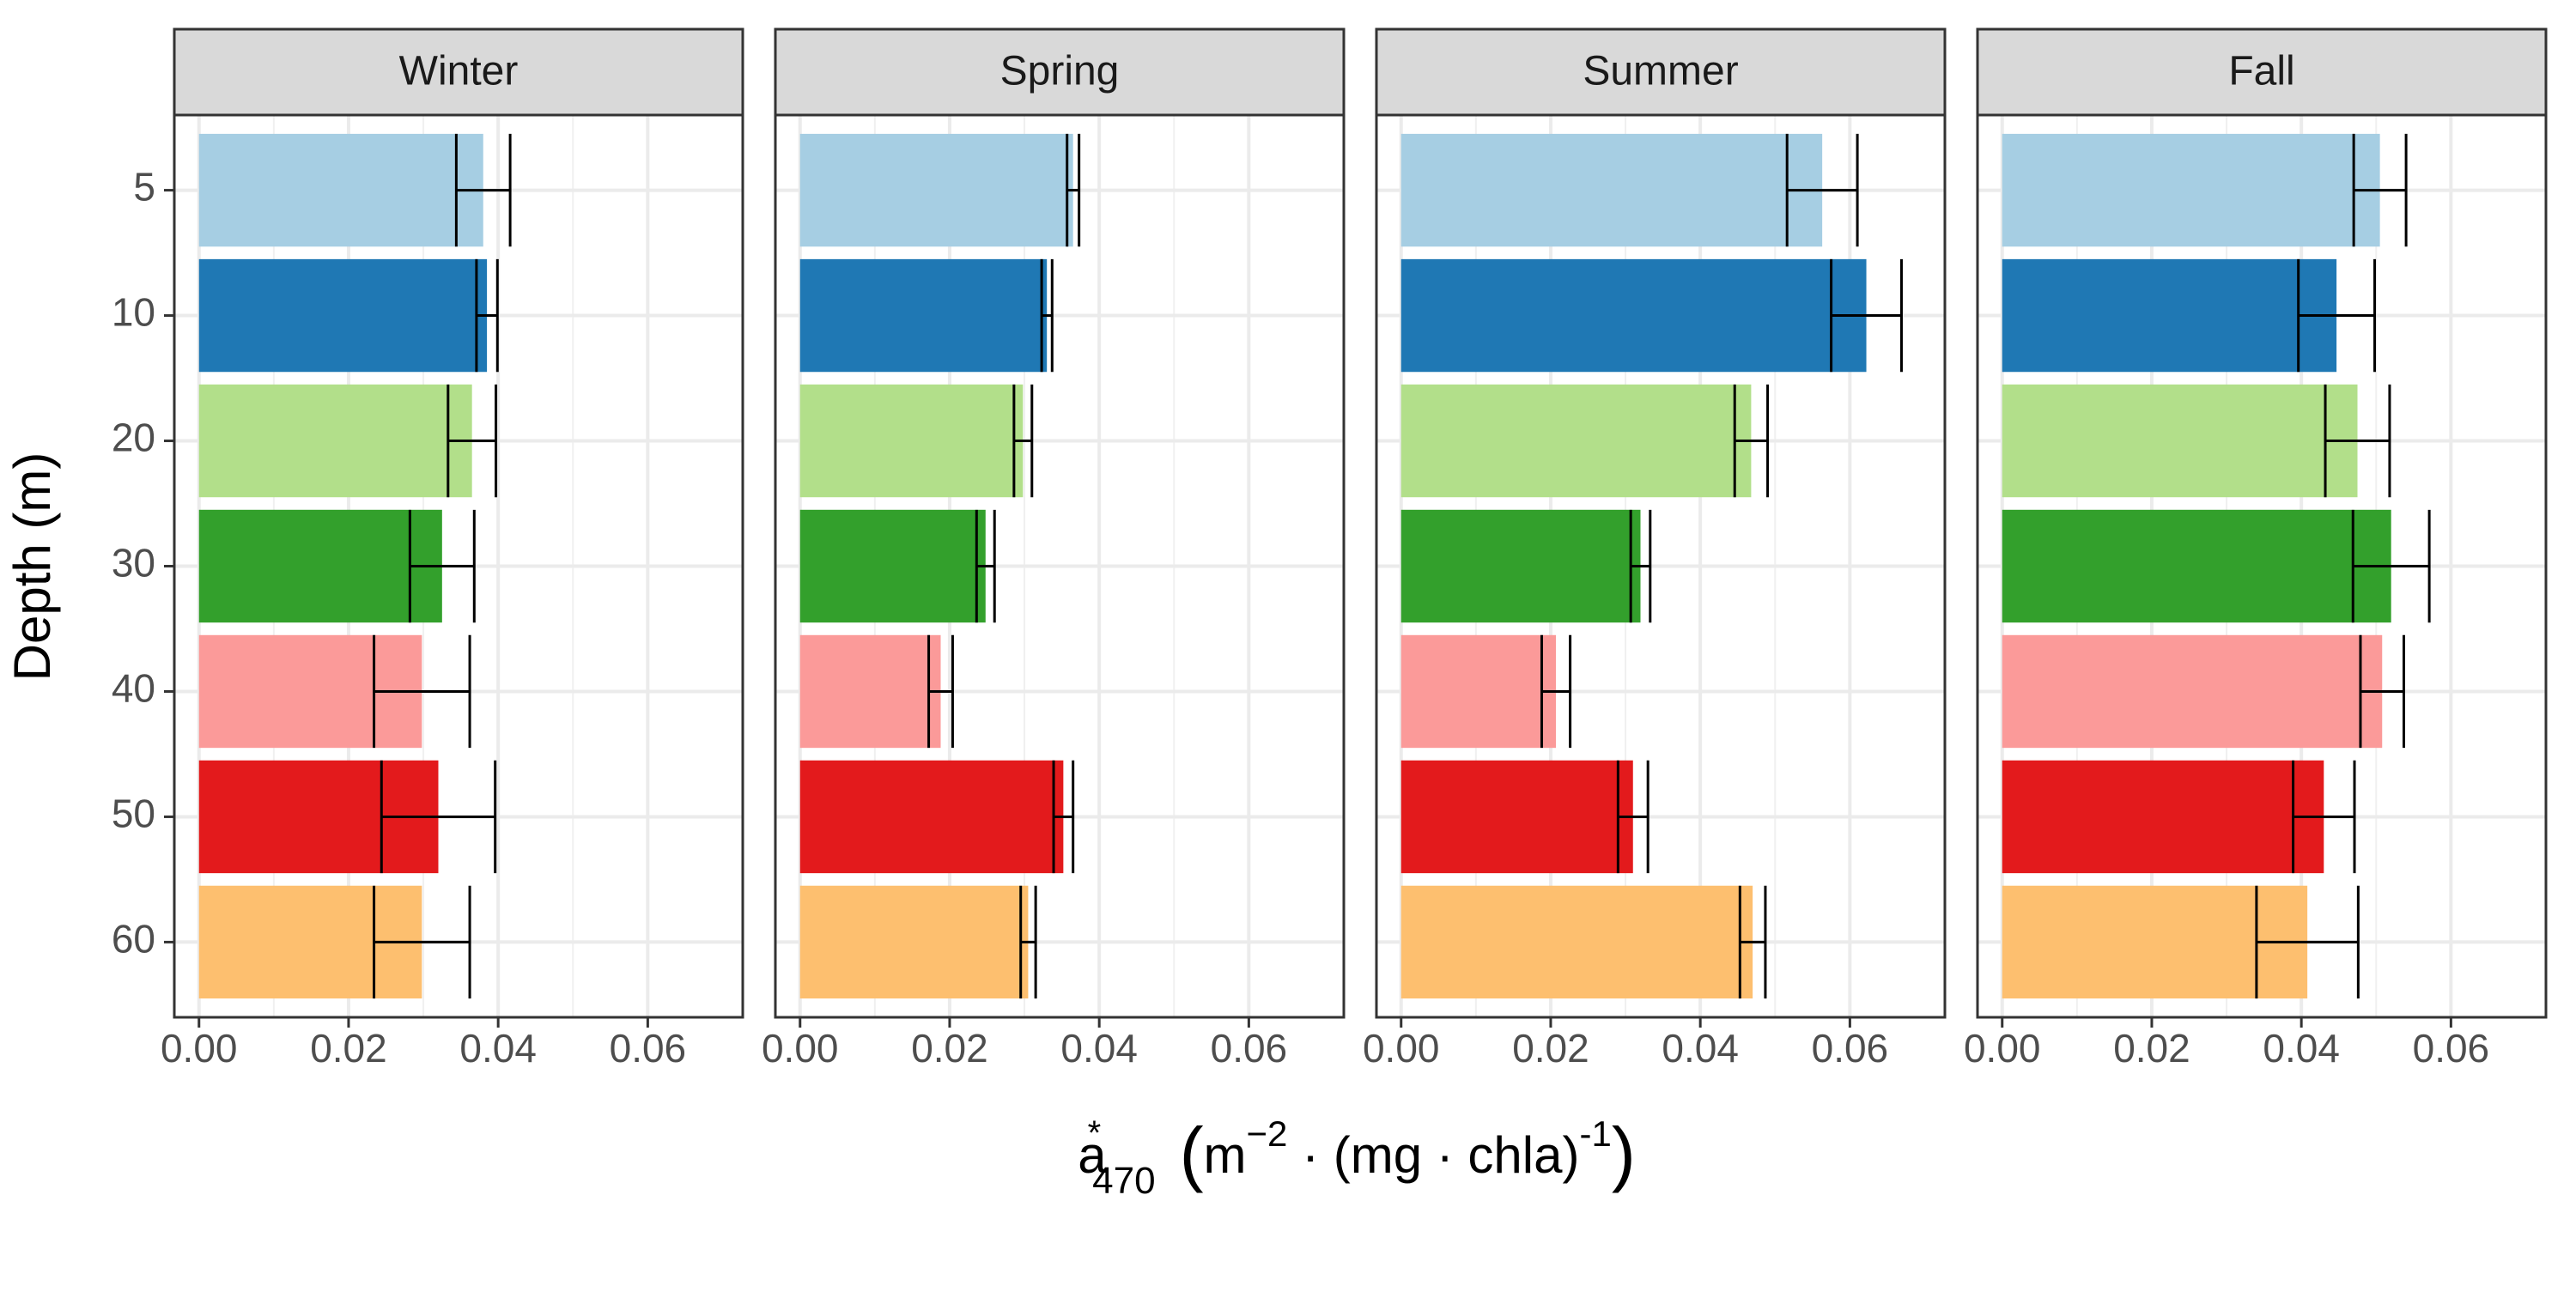 The image size is (2576, 1292). Describe the element at coordinates (1095, 1133) in the screenshot. I see `x-axis-title-superscript: *` at that location.